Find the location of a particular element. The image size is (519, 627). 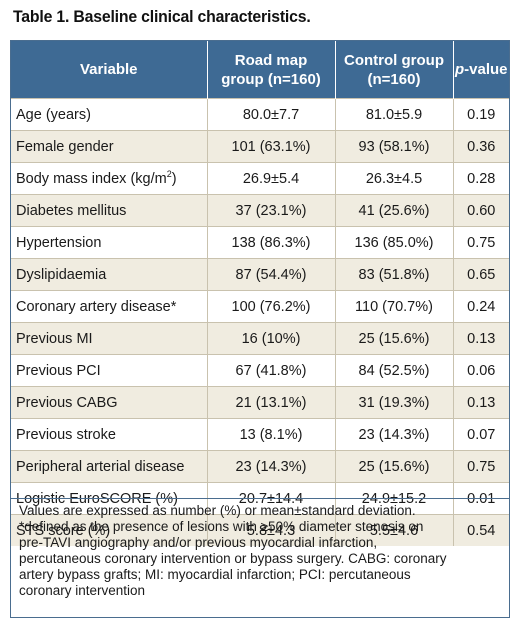

cell-variable: Dyslipidaemia is located at coordinates (109, 274).